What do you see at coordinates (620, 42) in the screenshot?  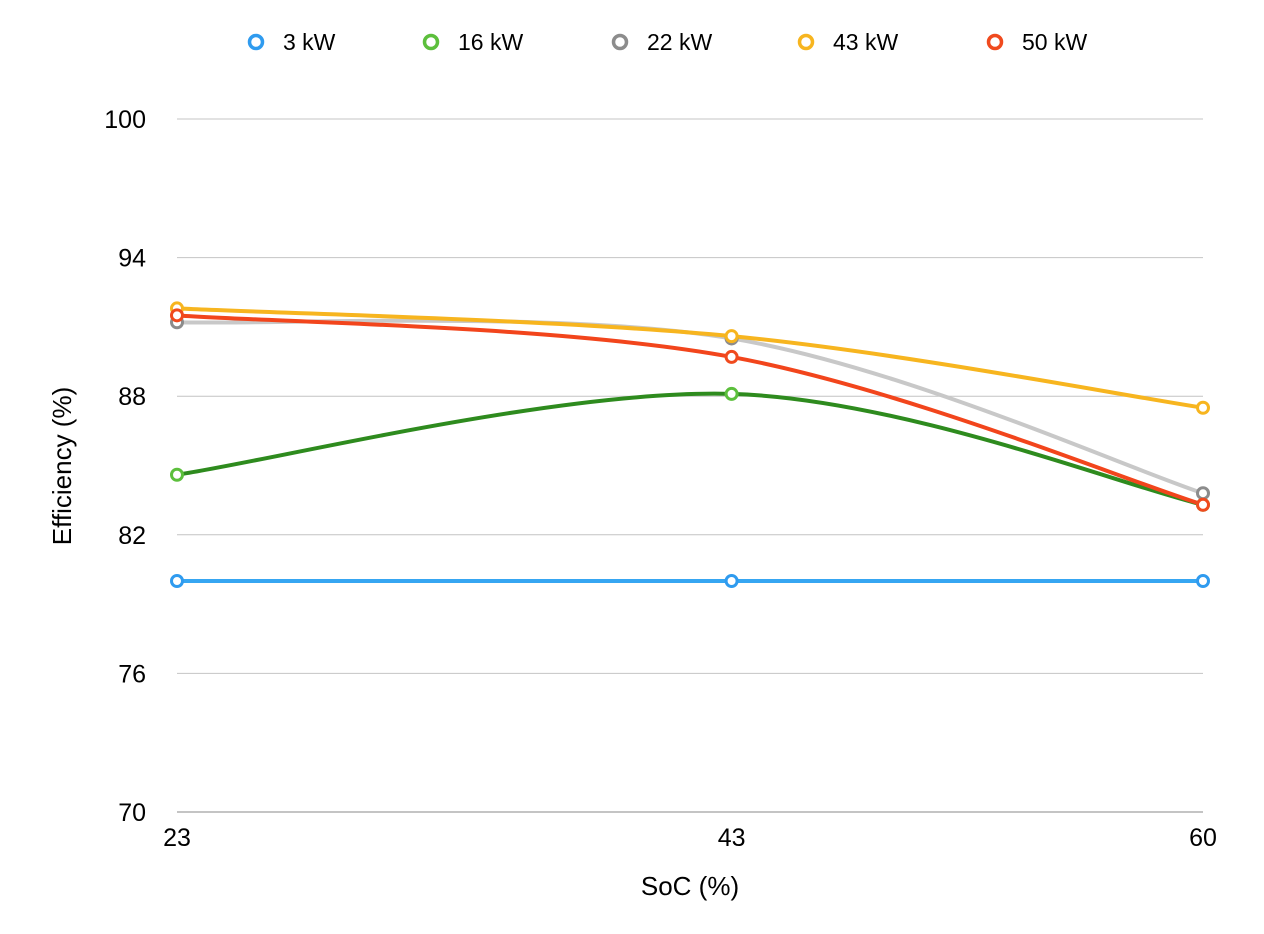 I see `legend-marker-22-kw` at bounding box center [620, 42].